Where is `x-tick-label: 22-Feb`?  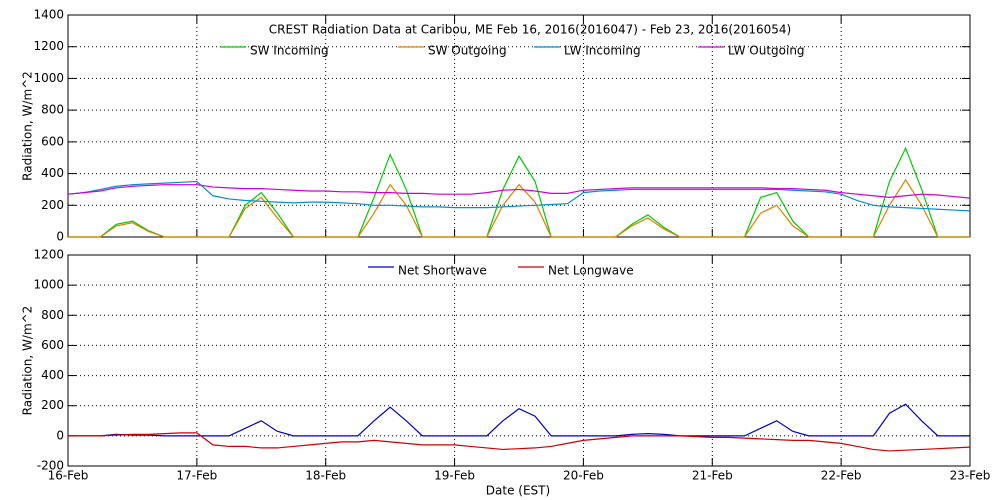 x-tick-label: 22-Feb is located at coordinates (841, 476).